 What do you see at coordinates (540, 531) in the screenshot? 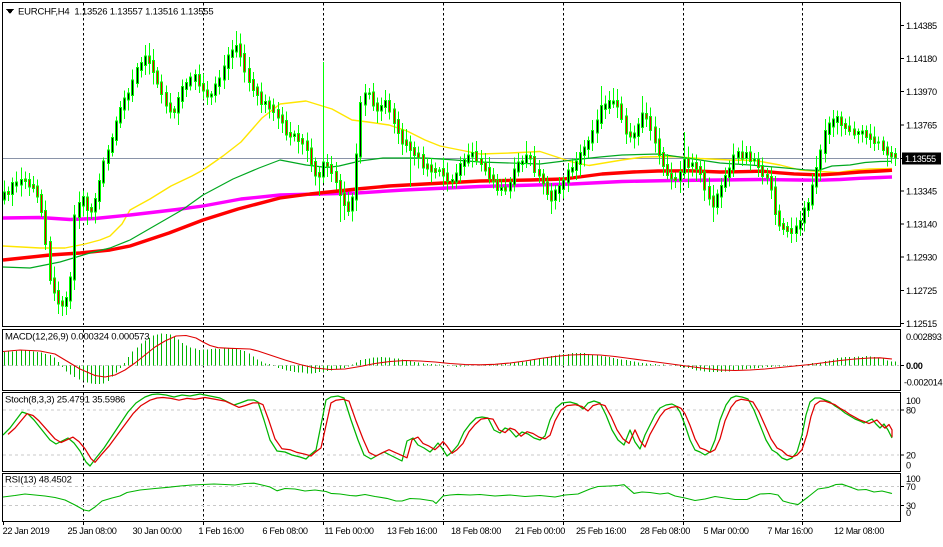
I see `svg-text: 21 Feb 00:00` at bounding box center [540, 531].